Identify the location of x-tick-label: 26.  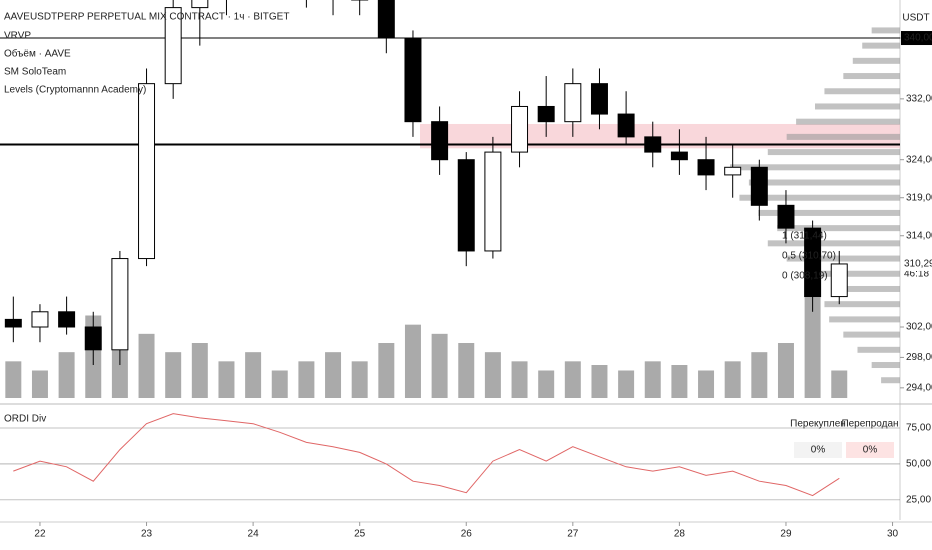
(467, 534).